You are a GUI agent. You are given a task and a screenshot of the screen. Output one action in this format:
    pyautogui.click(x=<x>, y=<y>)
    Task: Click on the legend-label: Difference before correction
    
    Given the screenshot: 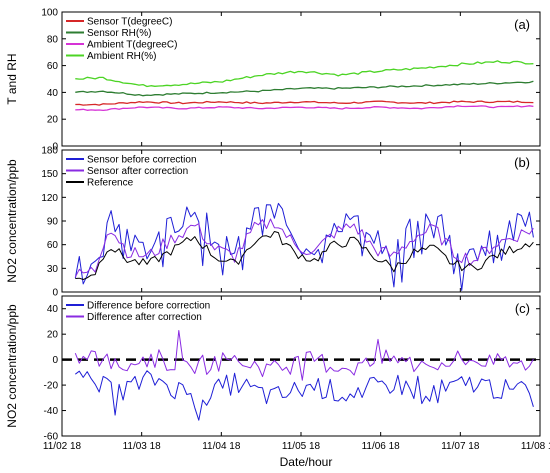 What is the action you would take?
    pyautogui.click(x=148, y=306)
    